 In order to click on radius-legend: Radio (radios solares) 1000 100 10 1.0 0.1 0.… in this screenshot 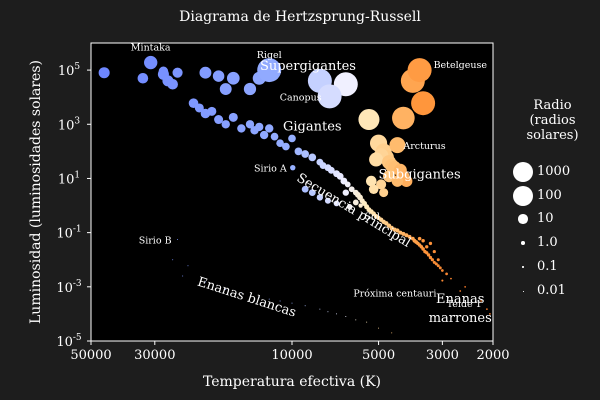, I will do `click(552, 198)`.